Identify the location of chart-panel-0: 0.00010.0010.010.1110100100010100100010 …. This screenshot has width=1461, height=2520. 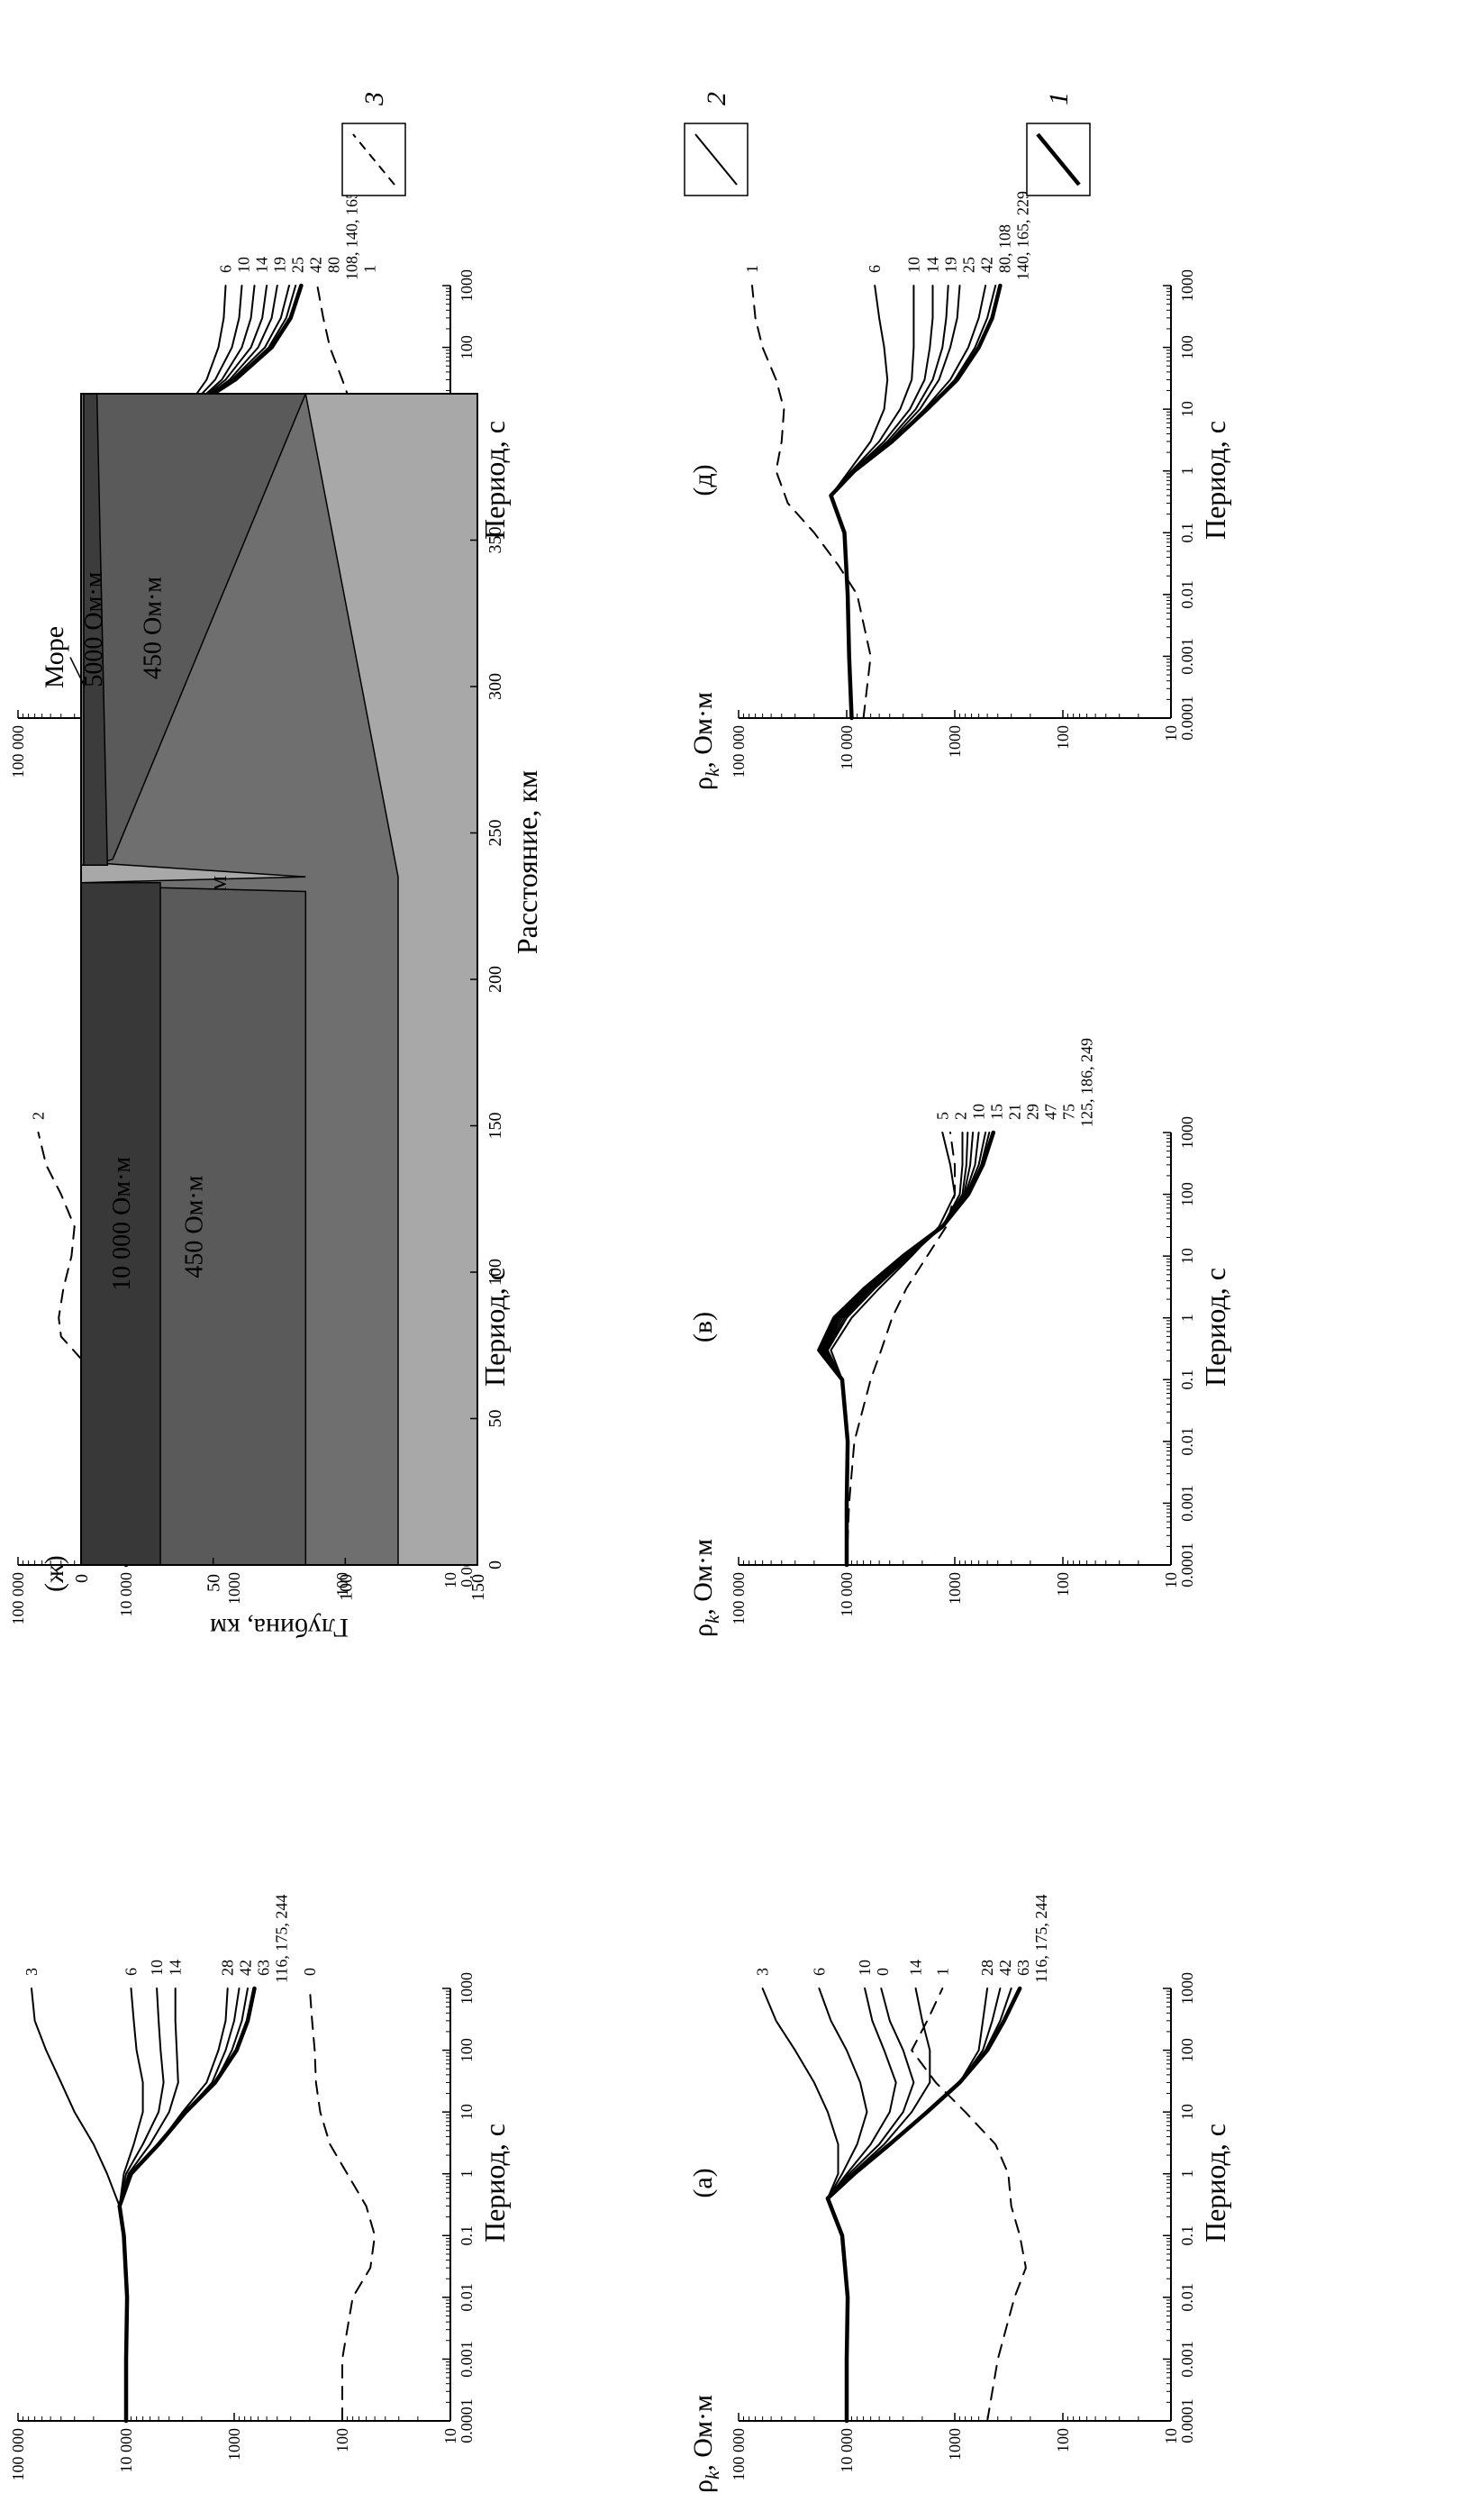
(959, 2194).